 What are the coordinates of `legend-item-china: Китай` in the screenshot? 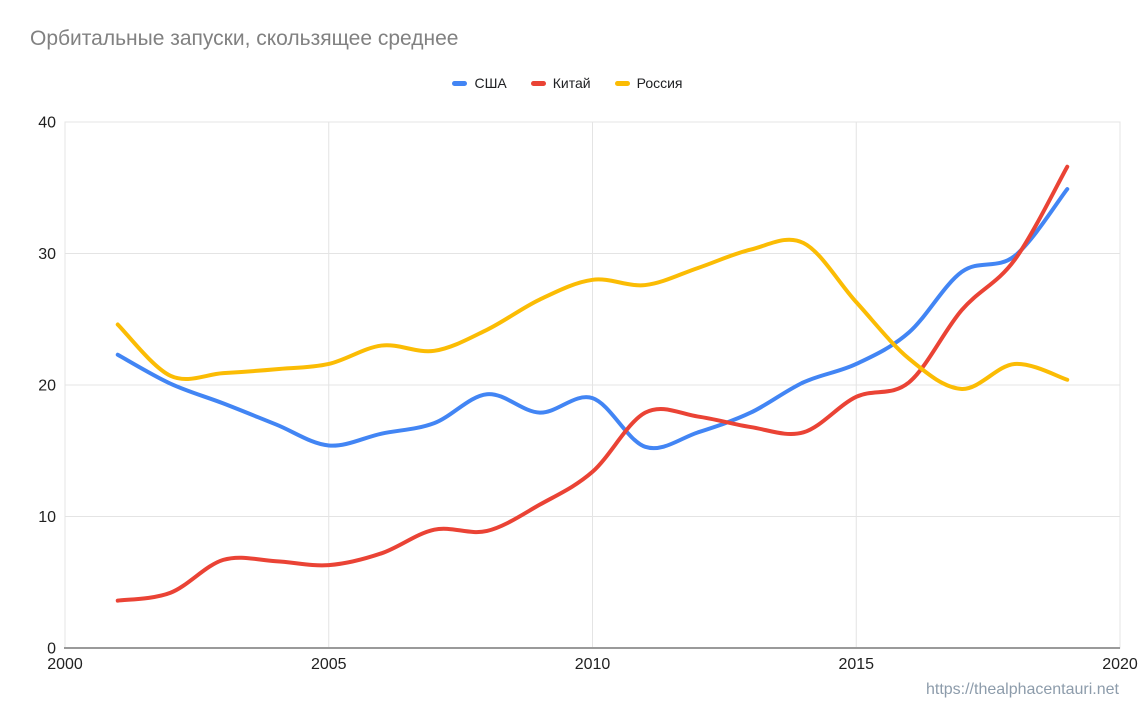 It's located at (560, 83).